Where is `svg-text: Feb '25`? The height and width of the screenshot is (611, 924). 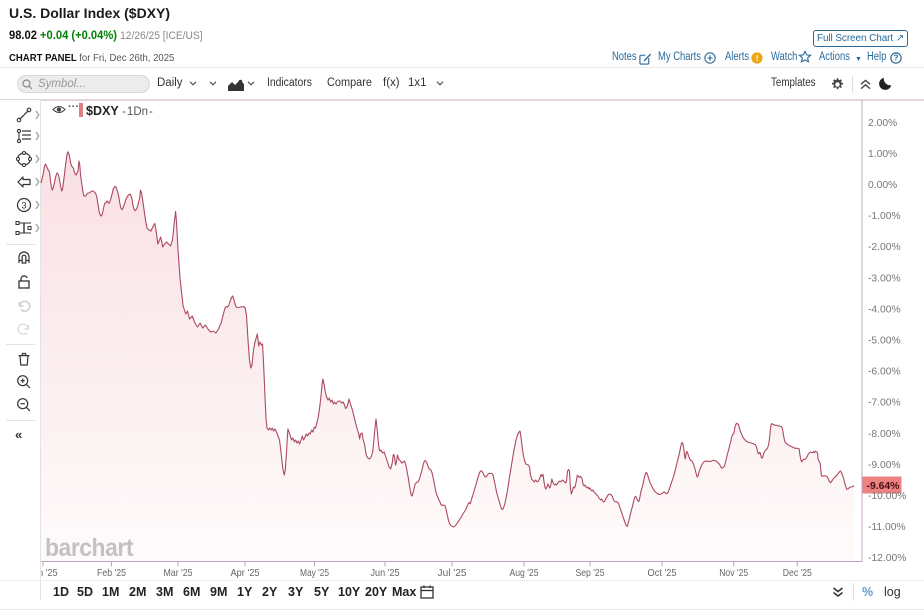
svg-text: Feb '25 is located at coordinates (111, 573).